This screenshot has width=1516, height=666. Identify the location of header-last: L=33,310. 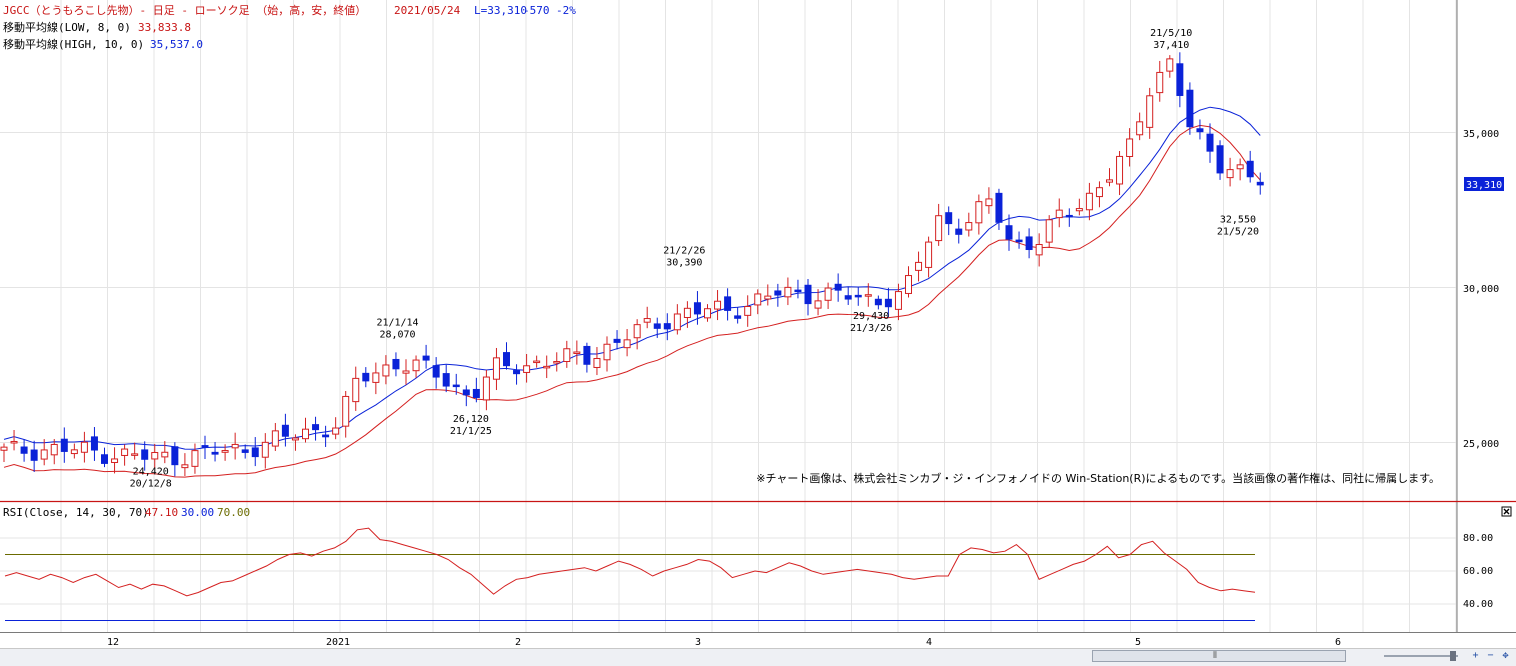
(500, 10).